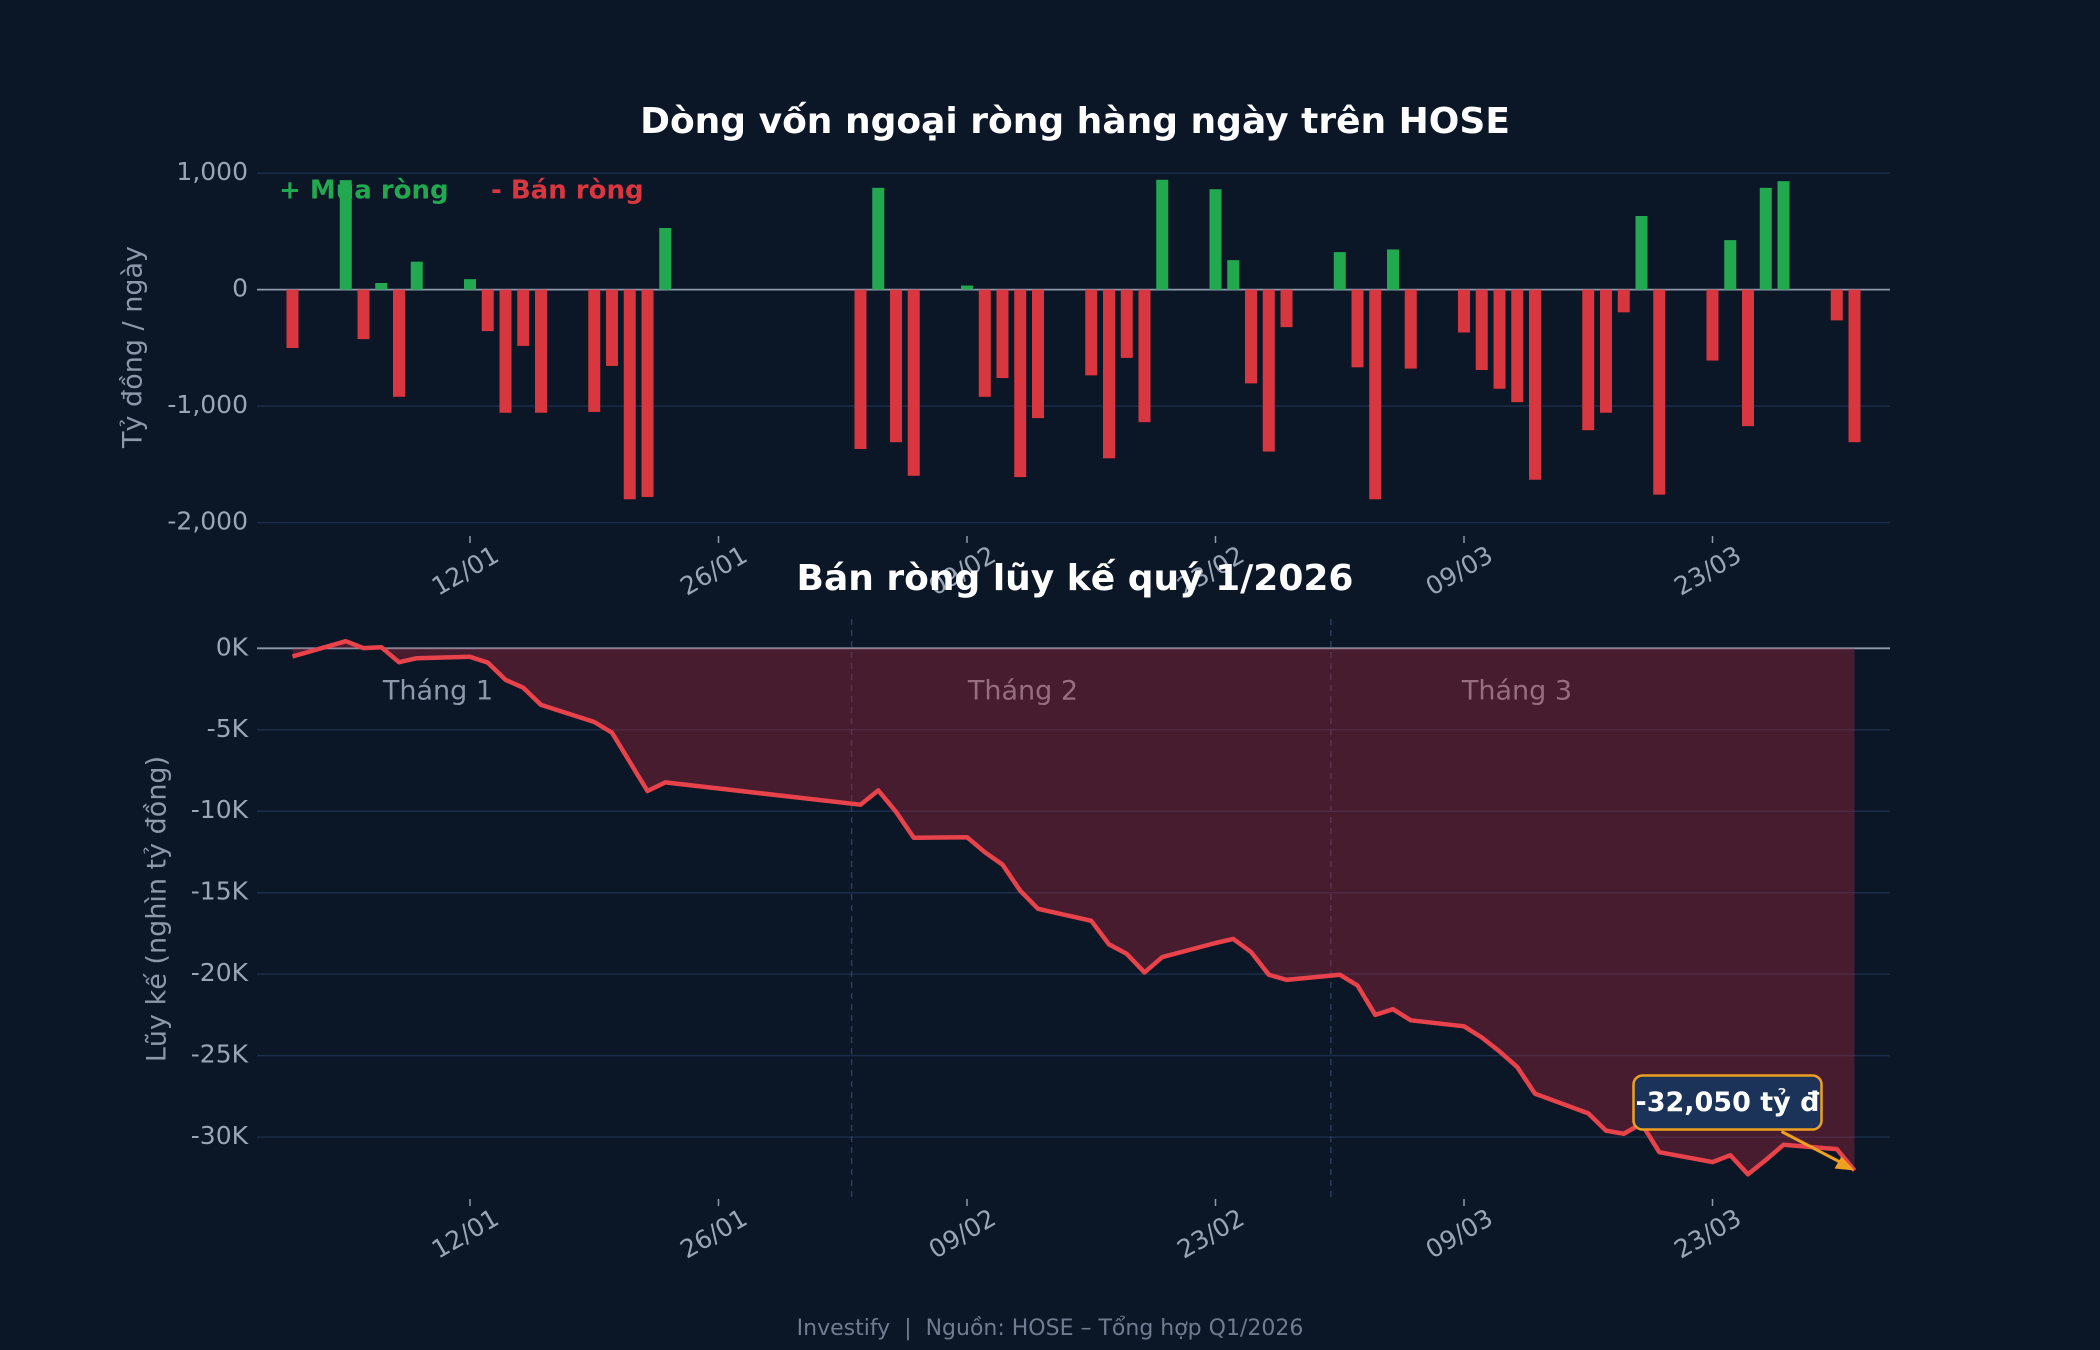 The height and width of the screenshot is (1350, 2100). What do you see at coordinates (1516, 691) in the screenshot?
I see `month-label: Tháng 3` at bounding box center [1516, 691].